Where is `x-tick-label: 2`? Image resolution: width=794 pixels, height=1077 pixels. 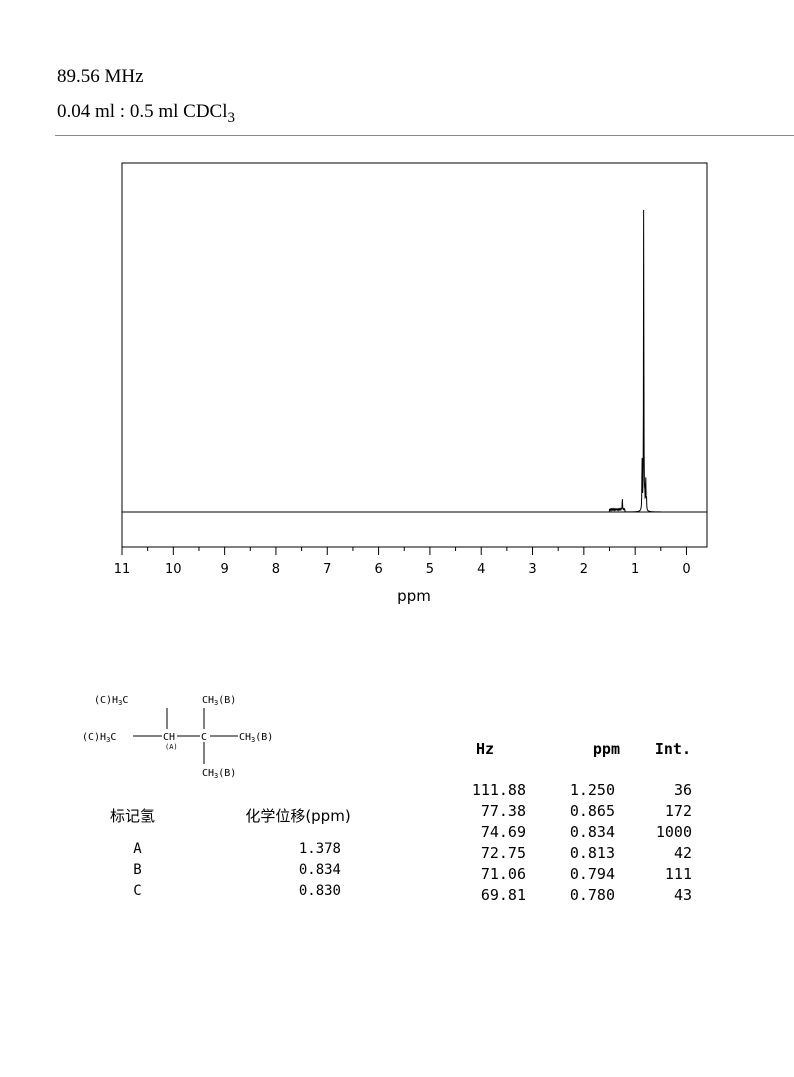 x-tick-label: 2 is located at coordinates (584, 569).